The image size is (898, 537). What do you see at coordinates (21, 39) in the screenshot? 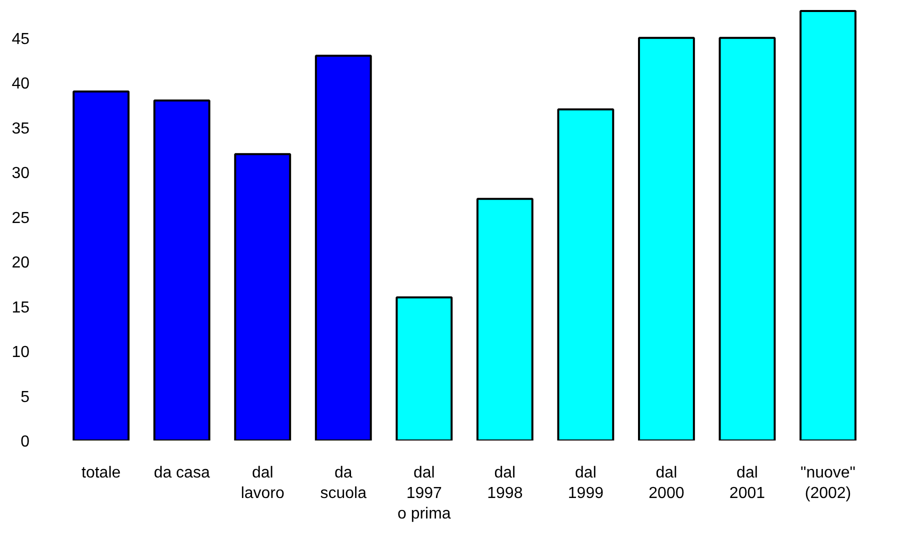
I see `y-tick-label: 45` at bounding box center [21, 39].